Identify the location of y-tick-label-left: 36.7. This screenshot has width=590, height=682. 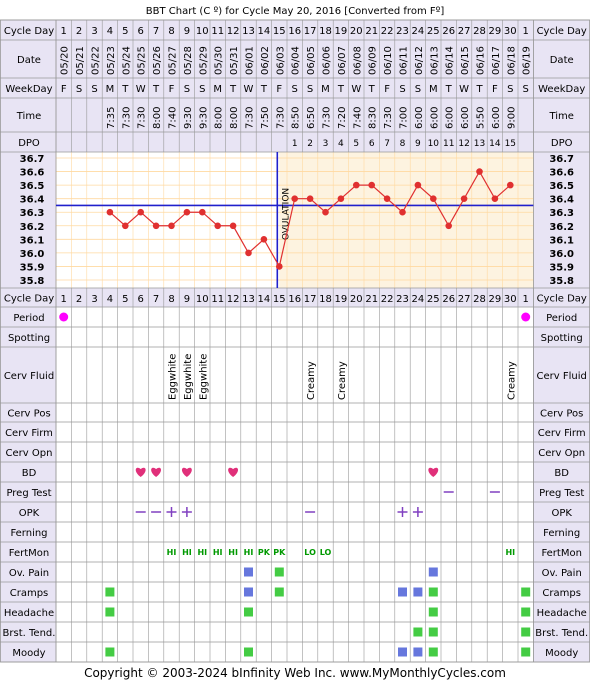
(32, 159).